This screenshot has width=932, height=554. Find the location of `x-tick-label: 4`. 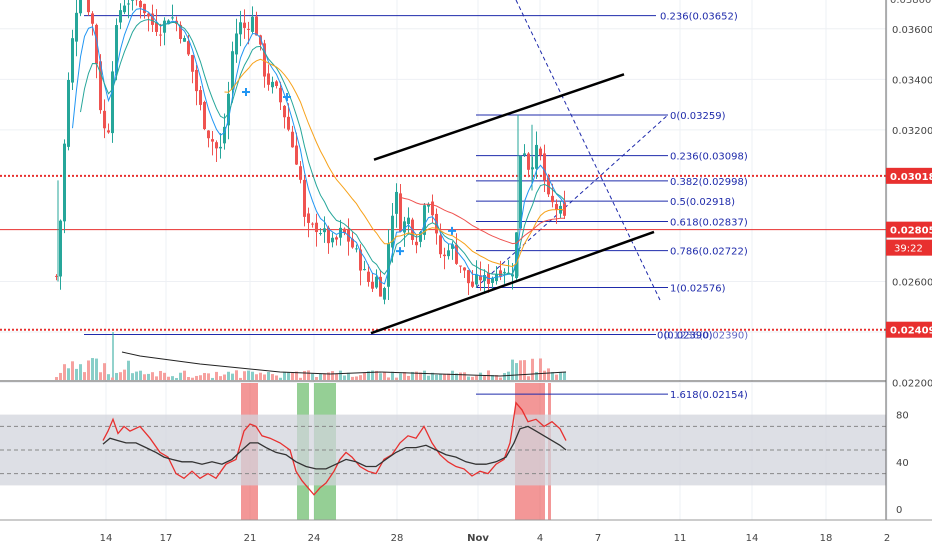

x-tick-label: 4 is located at coordinates (540, 538).